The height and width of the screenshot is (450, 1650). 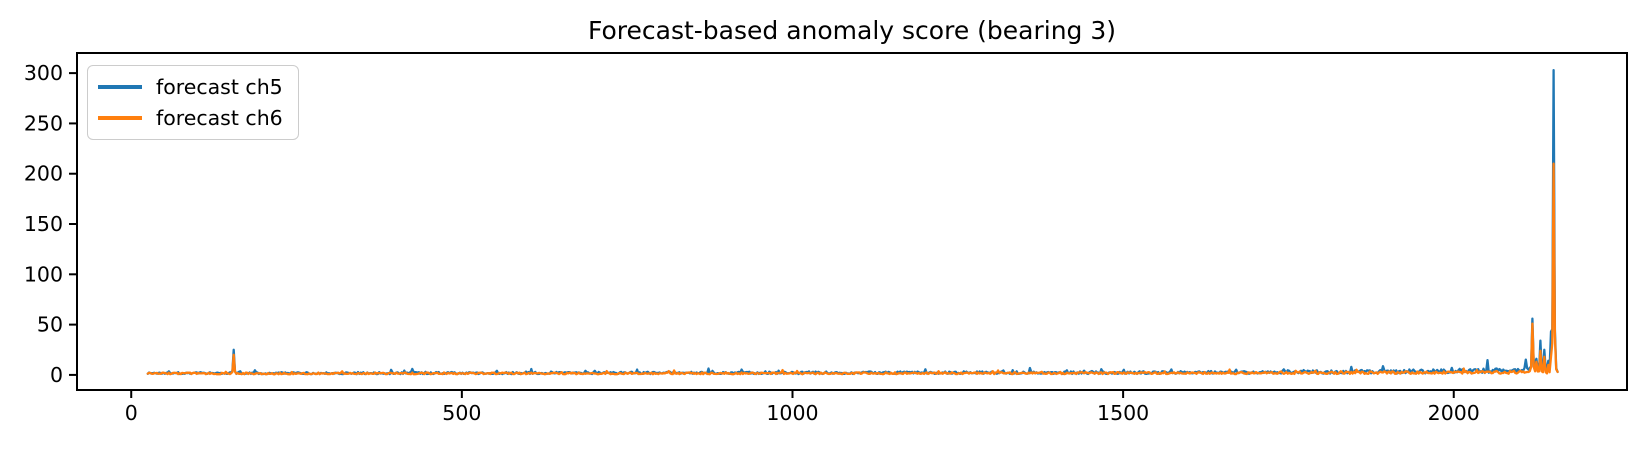 What do you see at coordinates (1454, 413) in the screenshot?
I see `x-tick-label: 2000` at bounding box center [1454, 413].